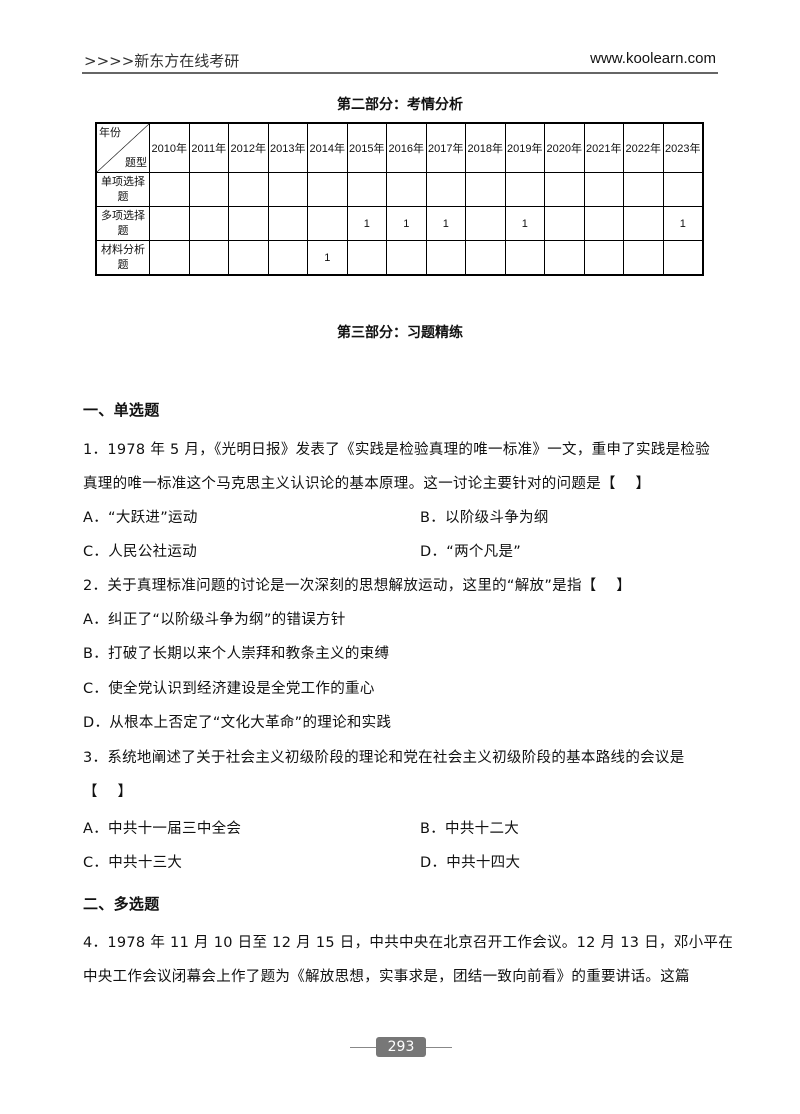  What do you see at coordinates (406, 147) in the screenshot?
I see `year-header: 2016年` at bounding box center [406, 147].